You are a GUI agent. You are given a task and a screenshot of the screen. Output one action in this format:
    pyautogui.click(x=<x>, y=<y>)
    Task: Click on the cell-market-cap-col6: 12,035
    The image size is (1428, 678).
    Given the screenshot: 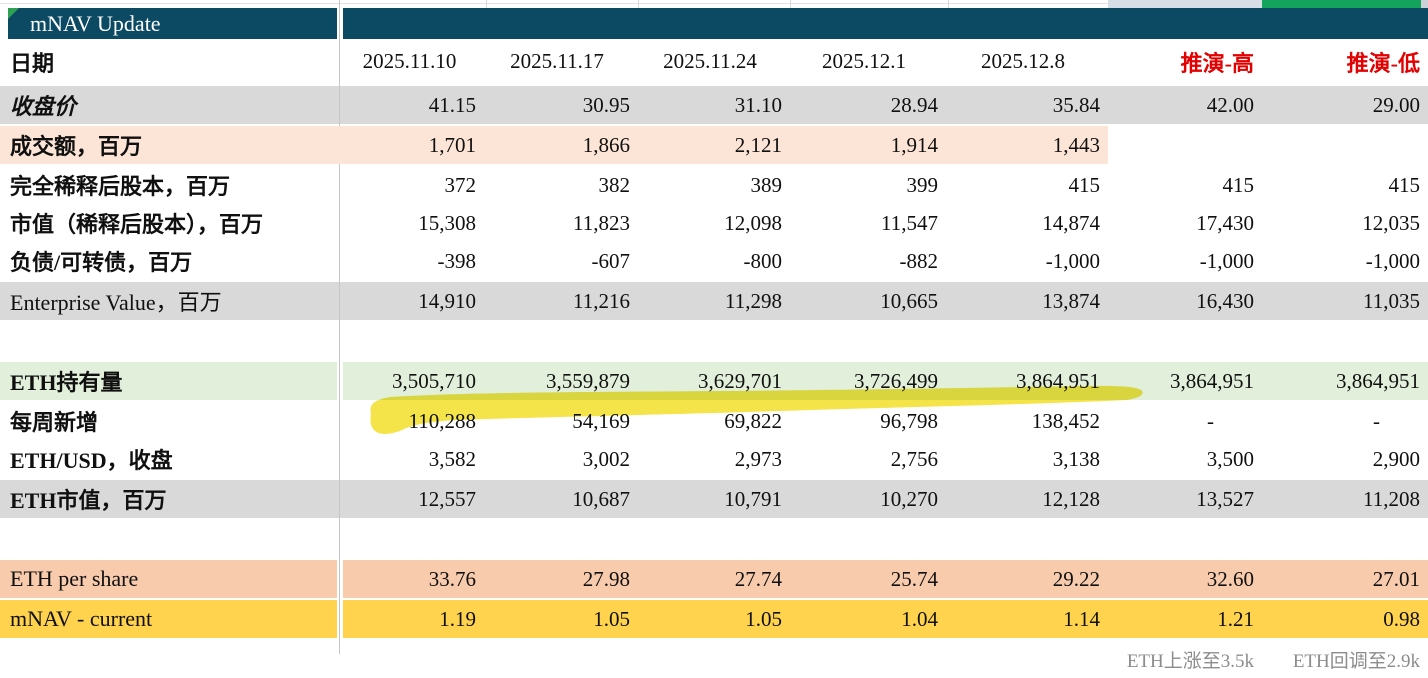 What is the action you would take?
    pyautogui.click(x=1391, y=222)
    